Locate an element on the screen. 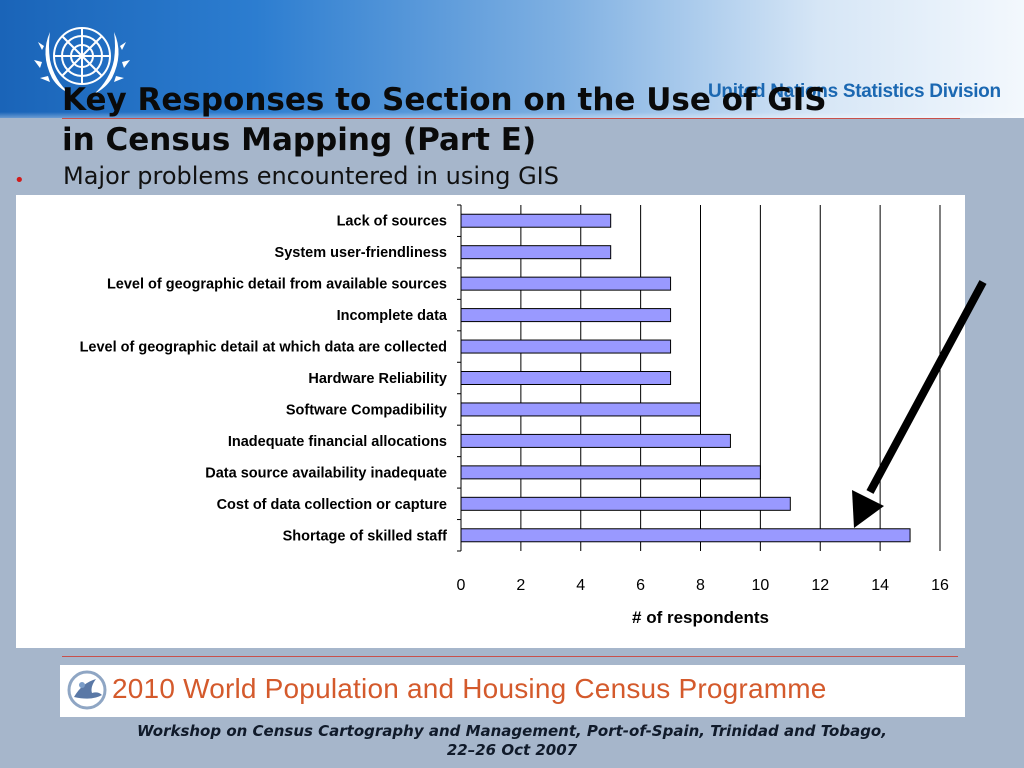 This screenshot has width=1024, height=768. category-label: Incomplete data is located at coordinates (392, 316).